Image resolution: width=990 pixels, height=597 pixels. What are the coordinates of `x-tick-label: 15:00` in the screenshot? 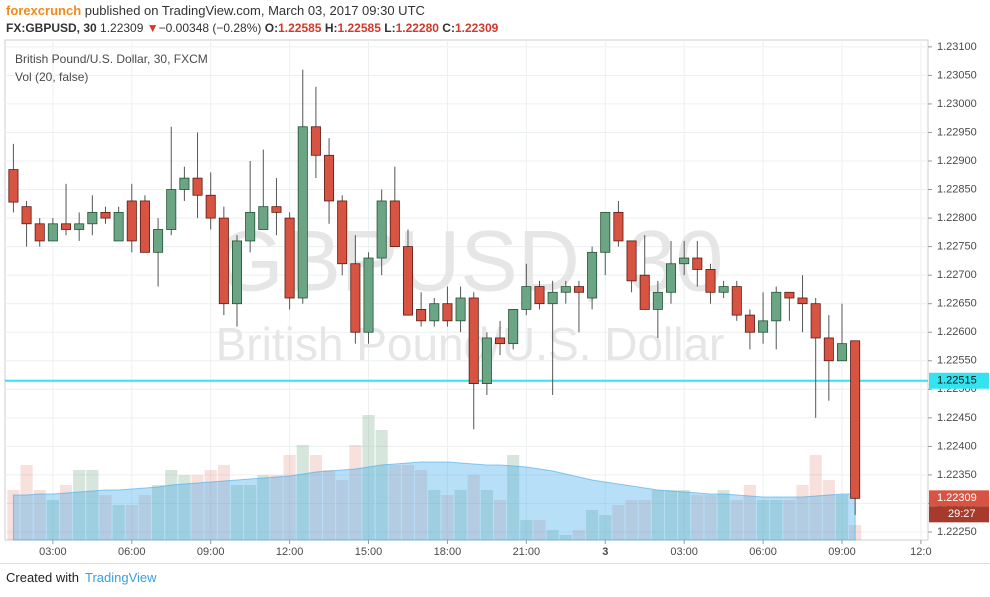 It's located at (369, 552).